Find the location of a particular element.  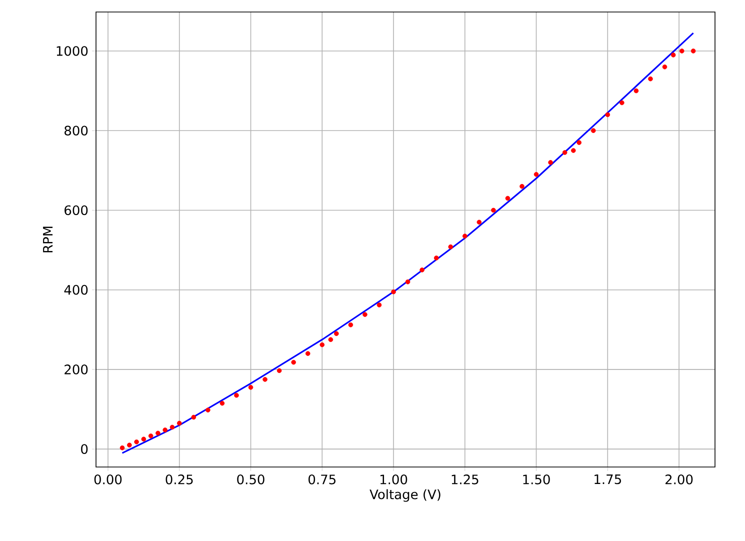

y-axis-title: RPM is located at coordinates (48, 239).